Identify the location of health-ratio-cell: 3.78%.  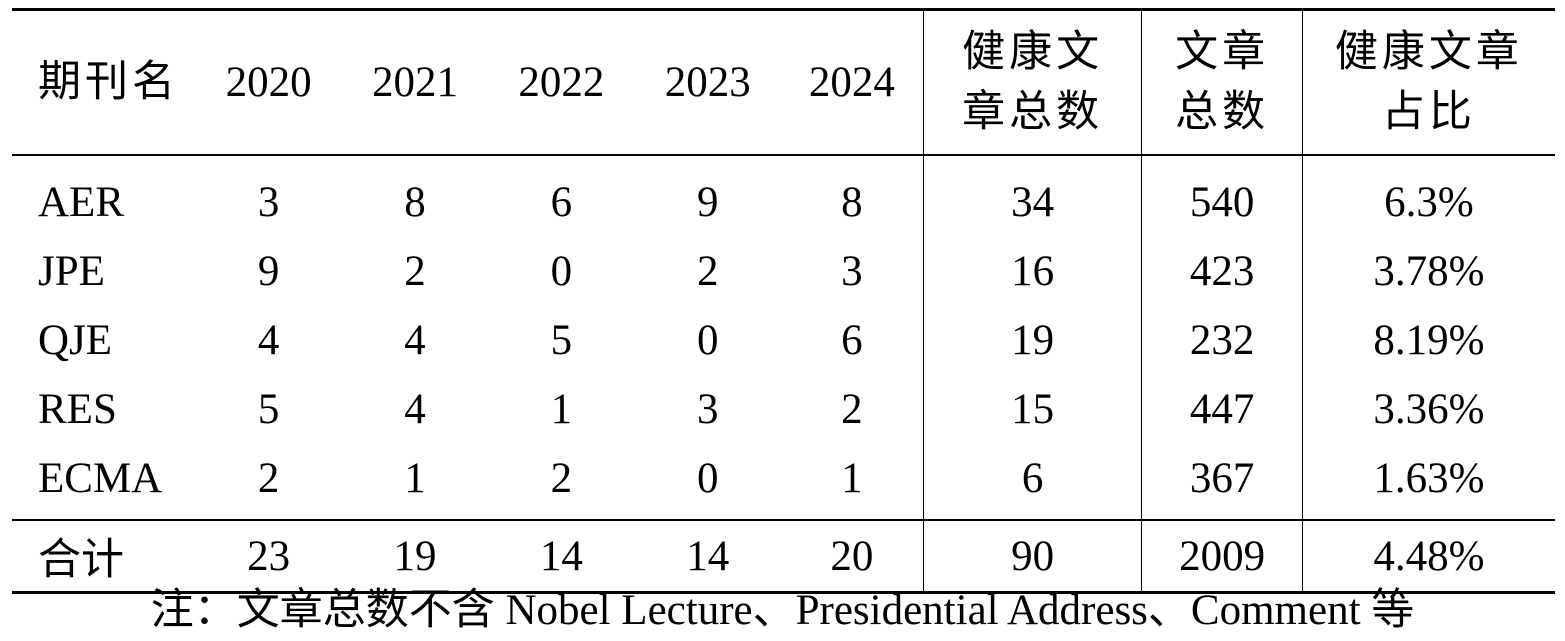
(1428, 271).